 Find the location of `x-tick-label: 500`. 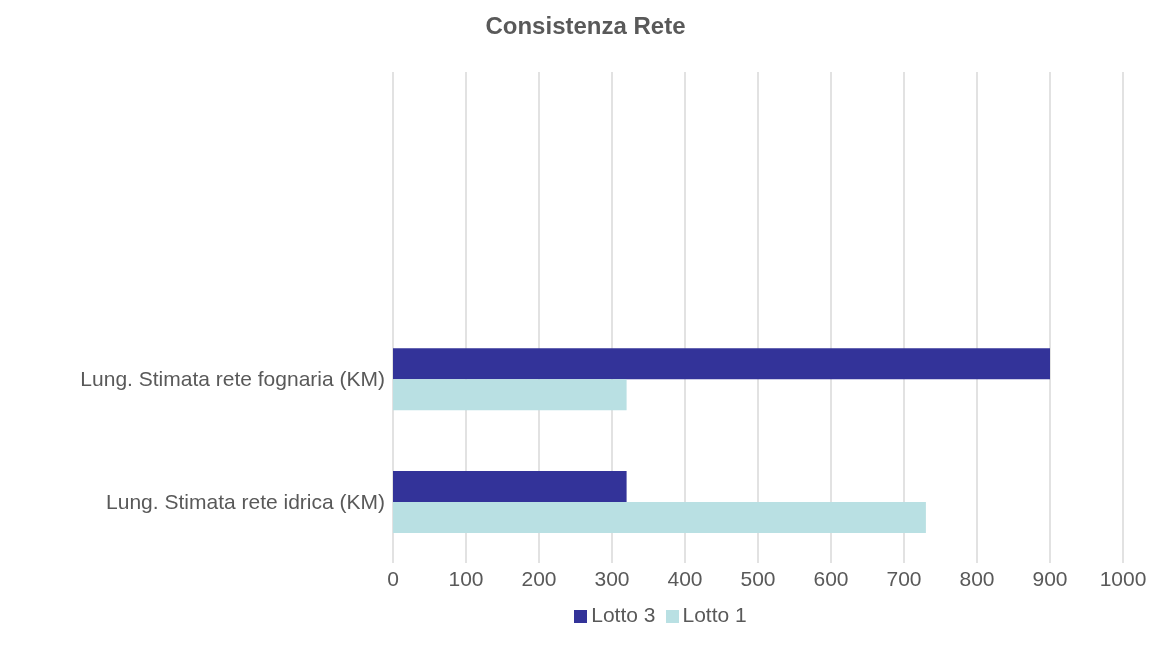

x-tick-label: 500 is located at coordinates (758, 578).